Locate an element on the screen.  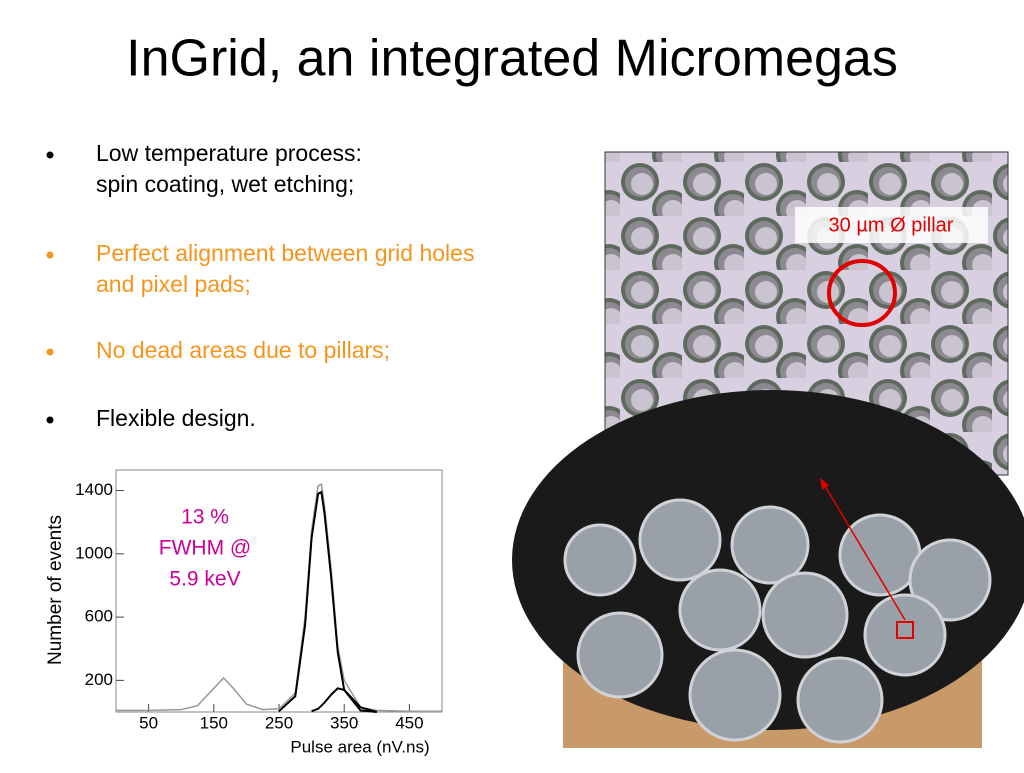
y-tick-label: 200 is located at coordinates (99, 679).